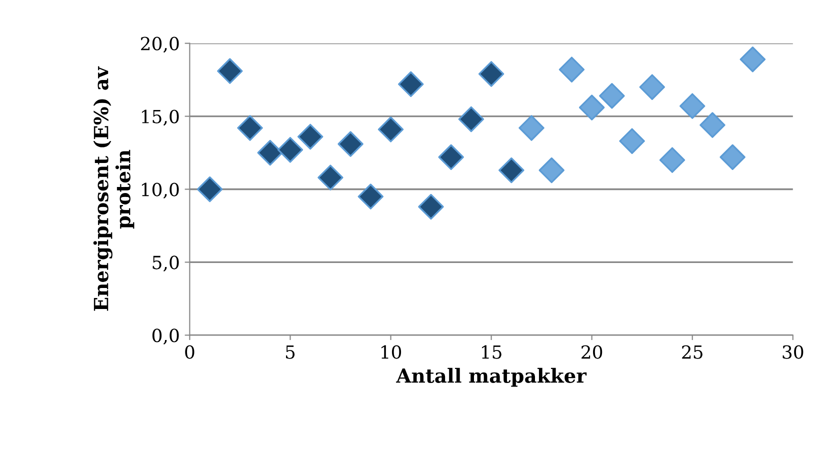  I want to click on x-tick-label: 20, so click(592, 352).